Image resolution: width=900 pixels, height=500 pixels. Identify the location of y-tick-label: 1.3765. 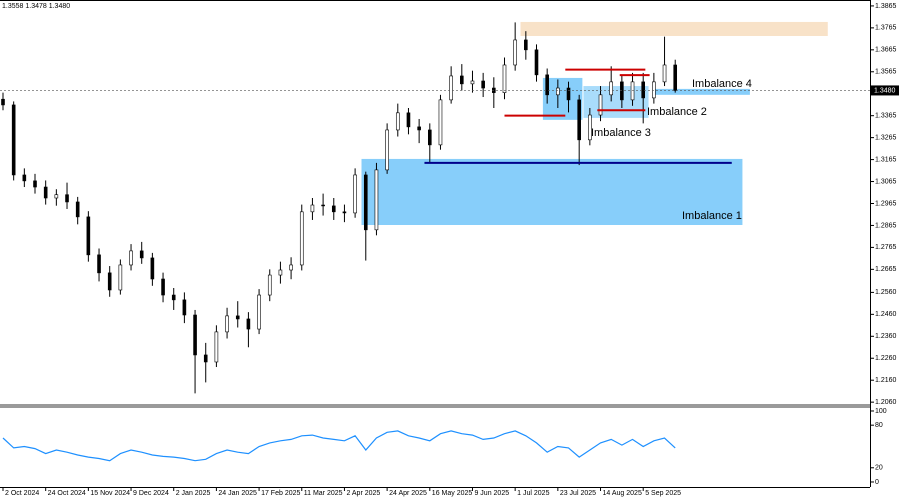
(886, 28).